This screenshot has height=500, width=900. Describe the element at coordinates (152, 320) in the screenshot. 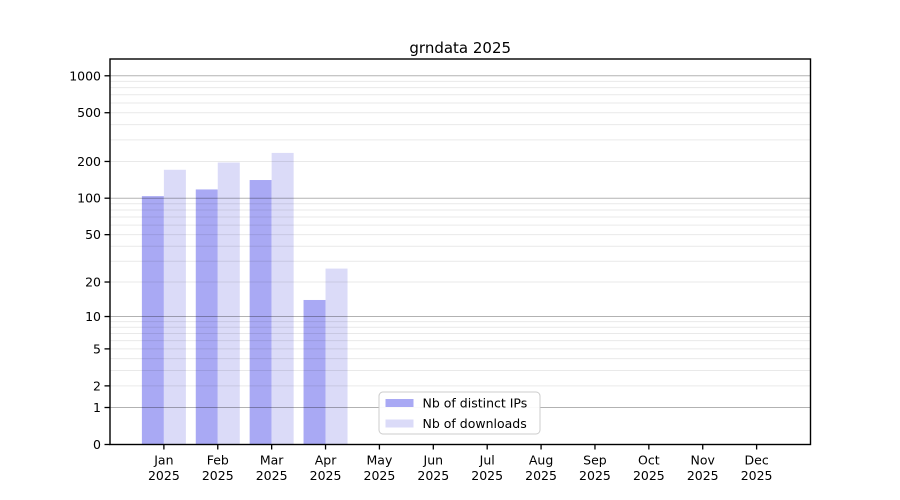

I see `bar-distinct-ips-jan` at that location.